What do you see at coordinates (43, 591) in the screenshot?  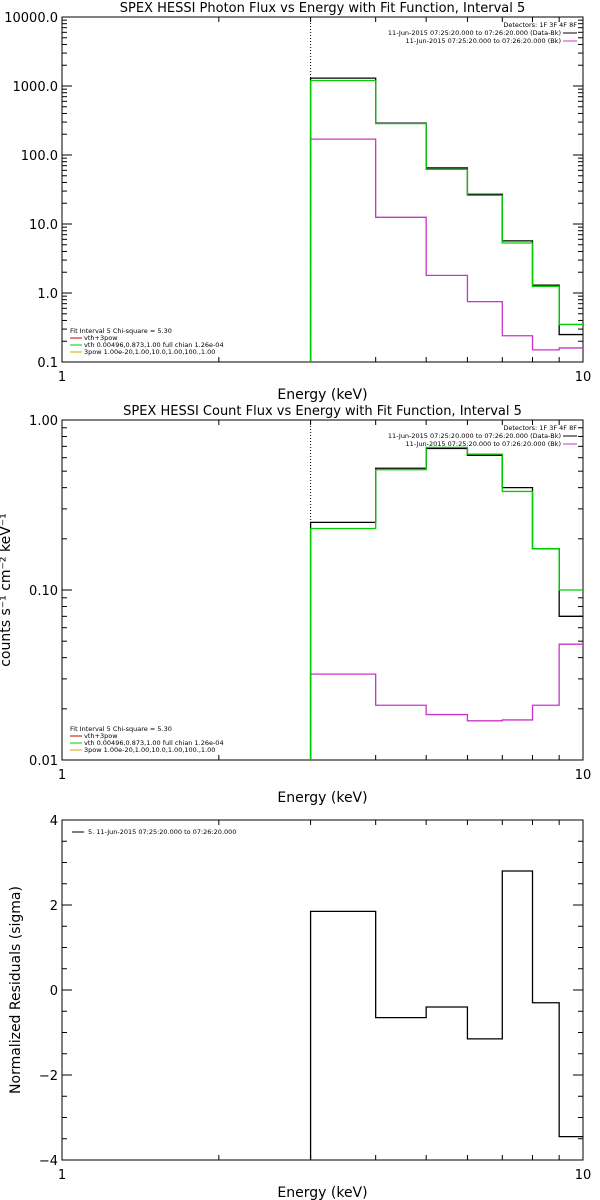 I see `y-tick-label: 0.10` at bounding box center [43, 591].